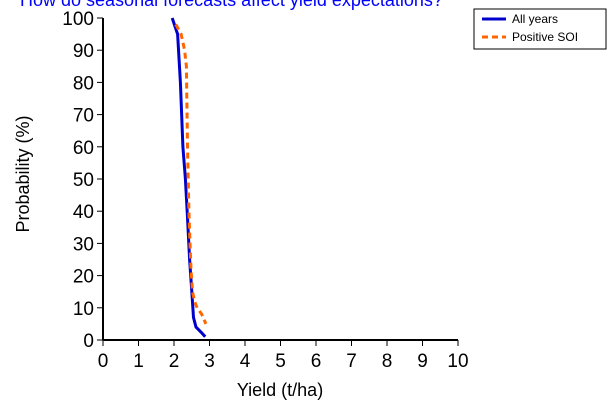 The image size is (608, 415). I want to click on x-tick-label: 2, so click(174, 361).